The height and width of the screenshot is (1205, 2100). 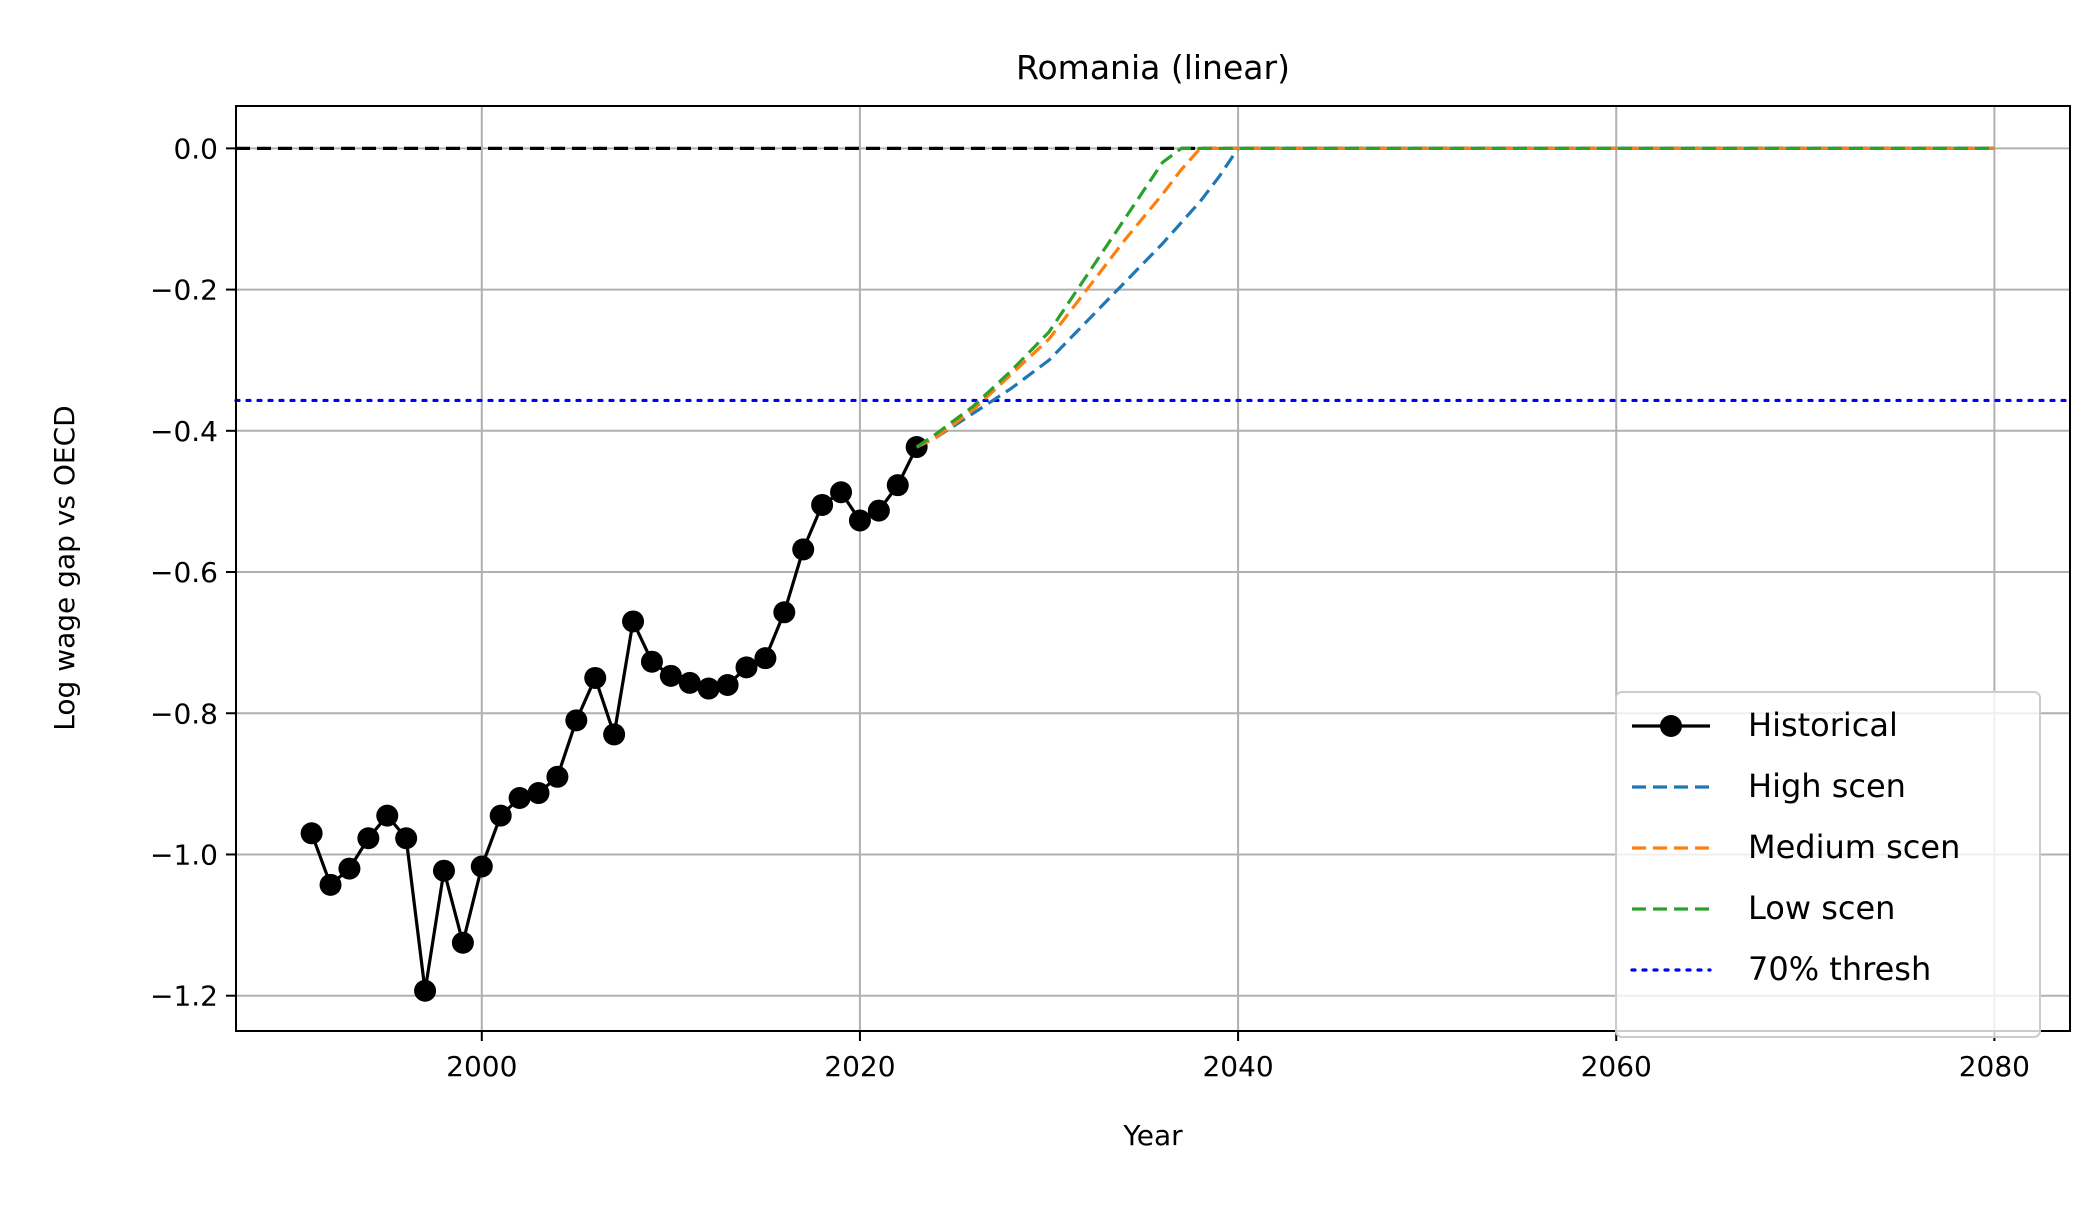 What do you see at coordinates (1152, 1135) in the screenshot?
I see `x-axis-label: Year` at bounding box center [1152, 1135].